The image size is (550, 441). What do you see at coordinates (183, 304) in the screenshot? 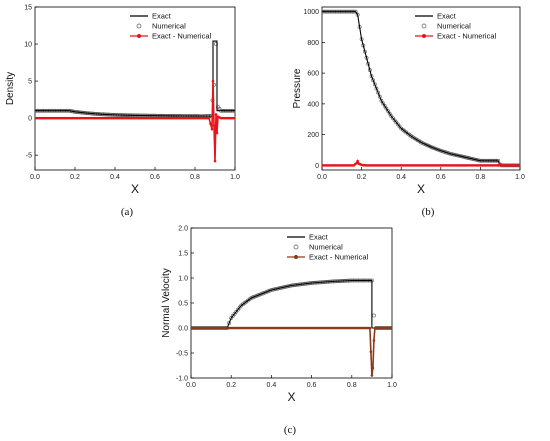
I see `y-tick-label: 0.5` at bounding box center [183, 304].